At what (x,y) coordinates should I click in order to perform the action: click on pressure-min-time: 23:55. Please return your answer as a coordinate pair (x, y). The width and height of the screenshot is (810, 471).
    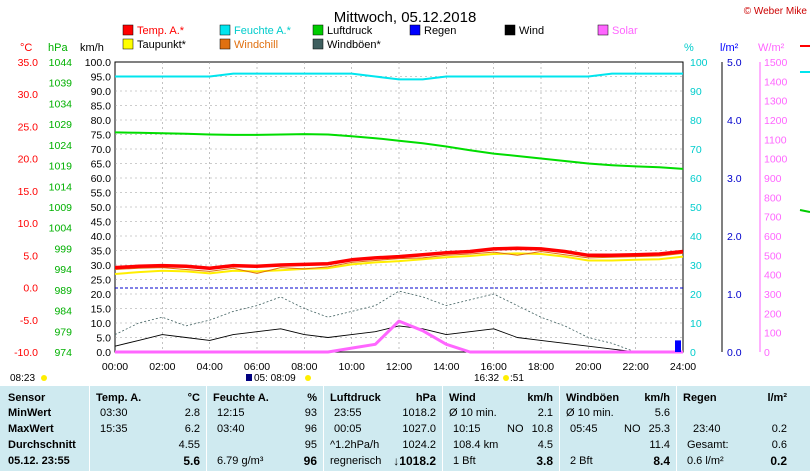
    Looking at the image, I should click on (348, 413).